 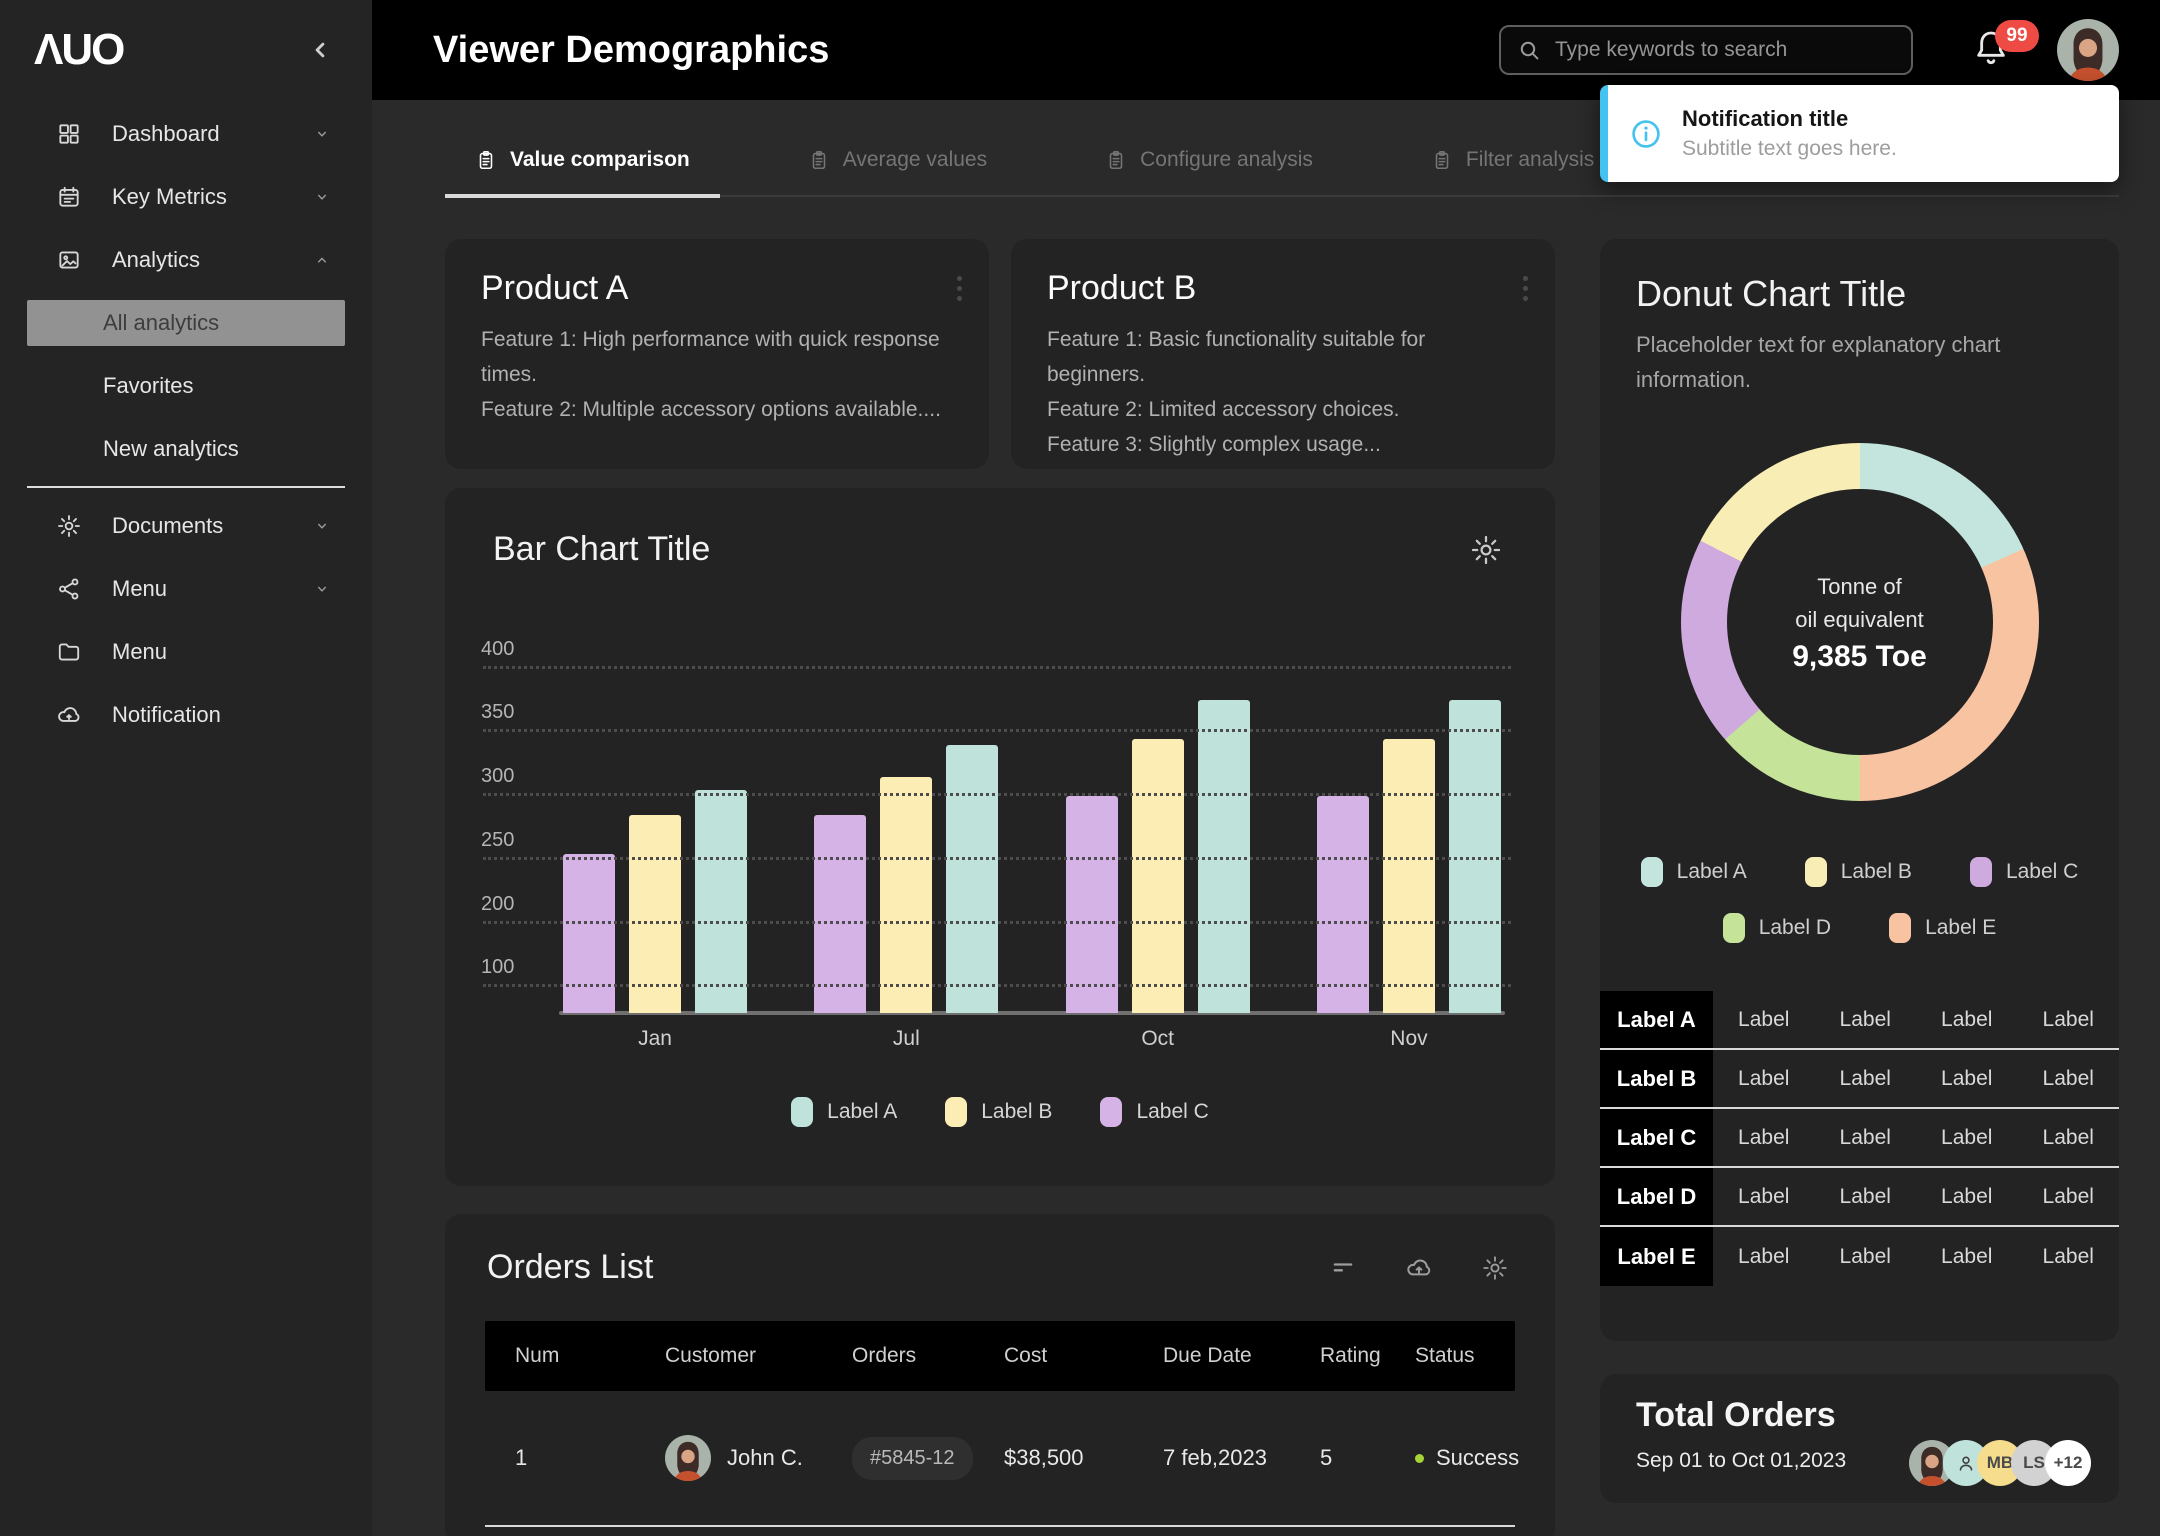 I want to click on status-label: Success, so click(x=1478, y=1457).